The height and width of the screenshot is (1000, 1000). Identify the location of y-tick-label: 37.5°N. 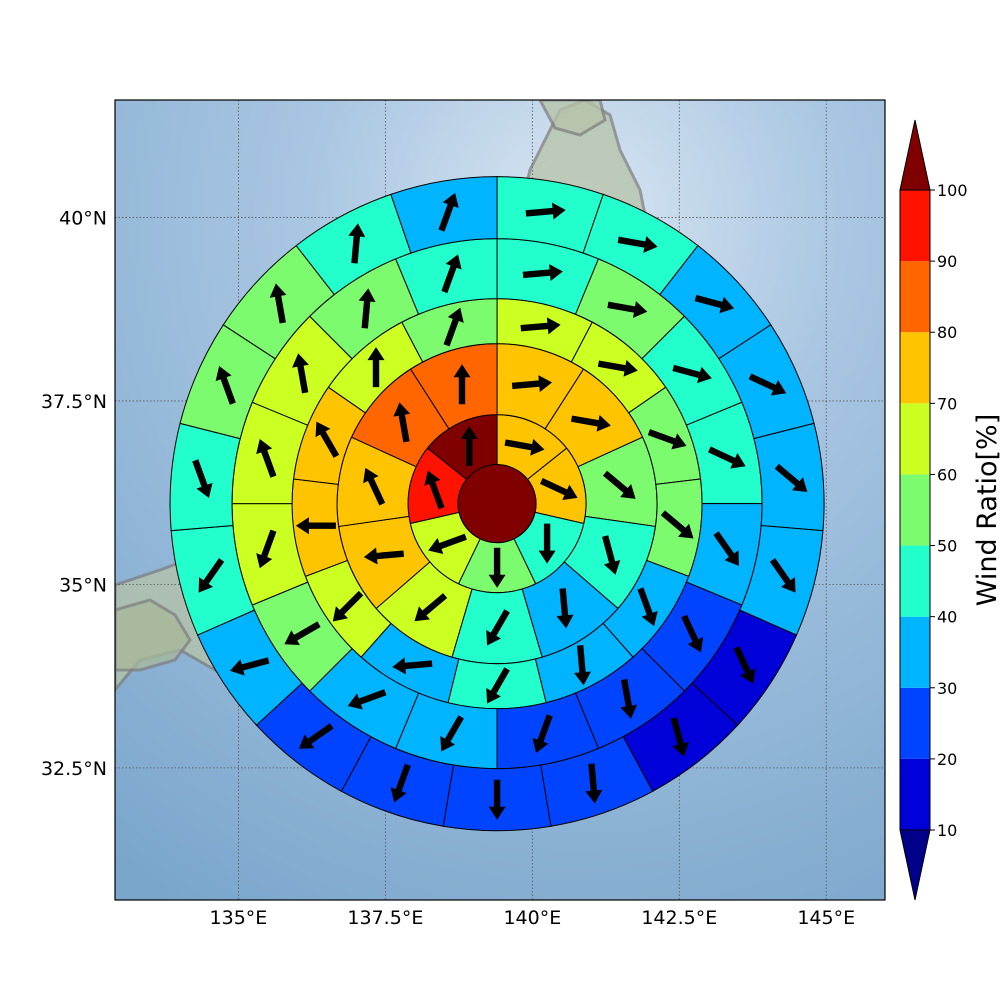
(74, 402).